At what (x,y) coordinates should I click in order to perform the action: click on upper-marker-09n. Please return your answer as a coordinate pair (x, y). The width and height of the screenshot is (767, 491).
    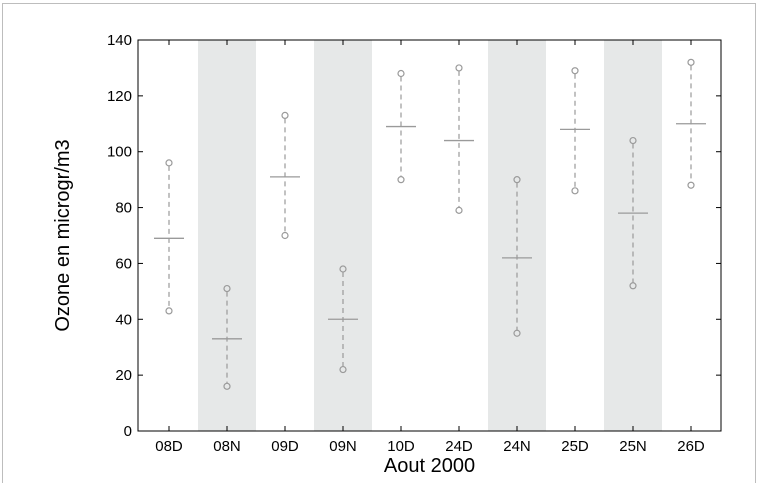
    Looking at the image, I should click on (343, 269).